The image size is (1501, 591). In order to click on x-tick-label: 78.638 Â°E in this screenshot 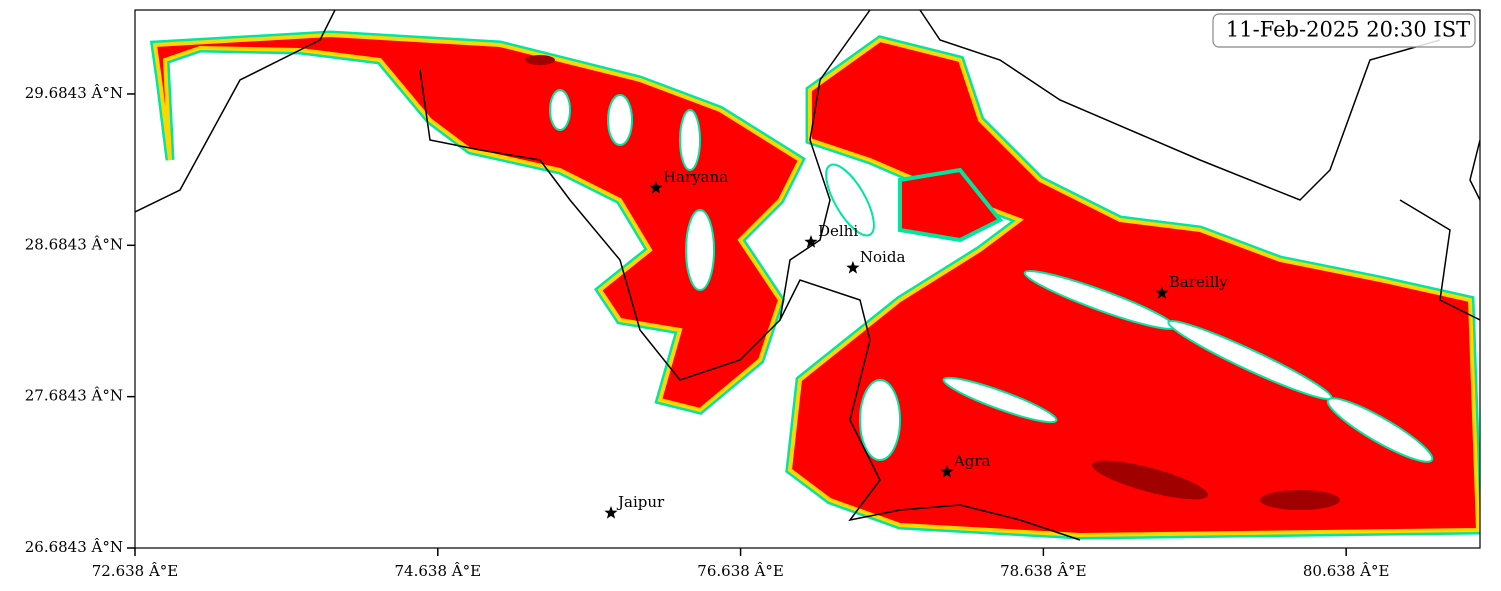, I will do `click(1043, 571)`.